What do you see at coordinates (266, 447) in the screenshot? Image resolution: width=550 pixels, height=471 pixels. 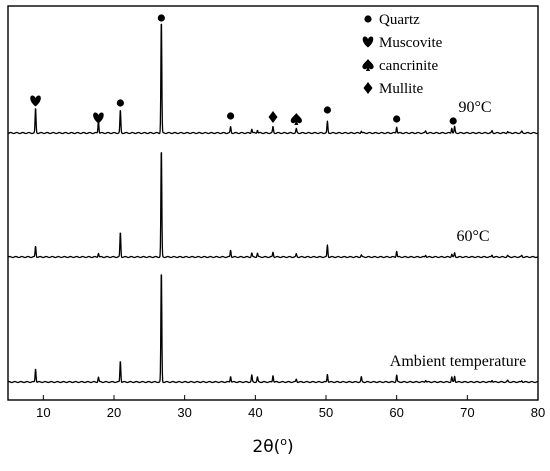 I see `x-axis-label-prefix: 2θ(` at bounding box center [266, 447].